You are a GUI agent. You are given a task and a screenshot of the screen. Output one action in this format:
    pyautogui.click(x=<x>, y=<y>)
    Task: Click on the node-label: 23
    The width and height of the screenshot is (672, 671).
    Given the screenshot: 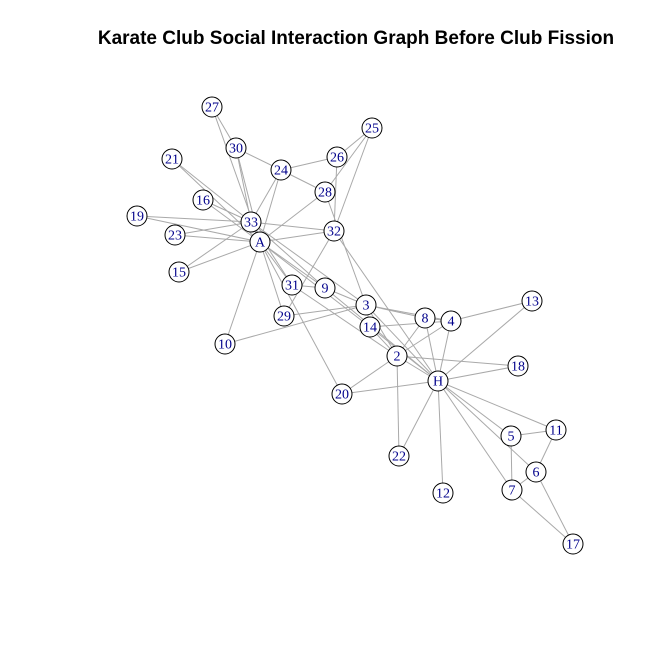 What is the action you would take?
    pyautogui.click(x=175, y=236)
    